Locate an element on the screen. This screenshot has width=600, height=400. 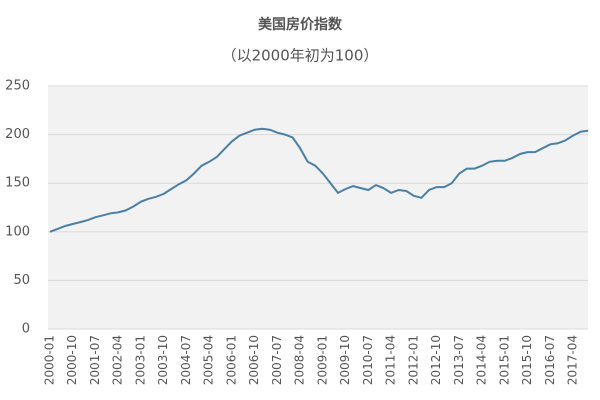
x-tick-label: 2009-10 is located at coordinates (345, 360).